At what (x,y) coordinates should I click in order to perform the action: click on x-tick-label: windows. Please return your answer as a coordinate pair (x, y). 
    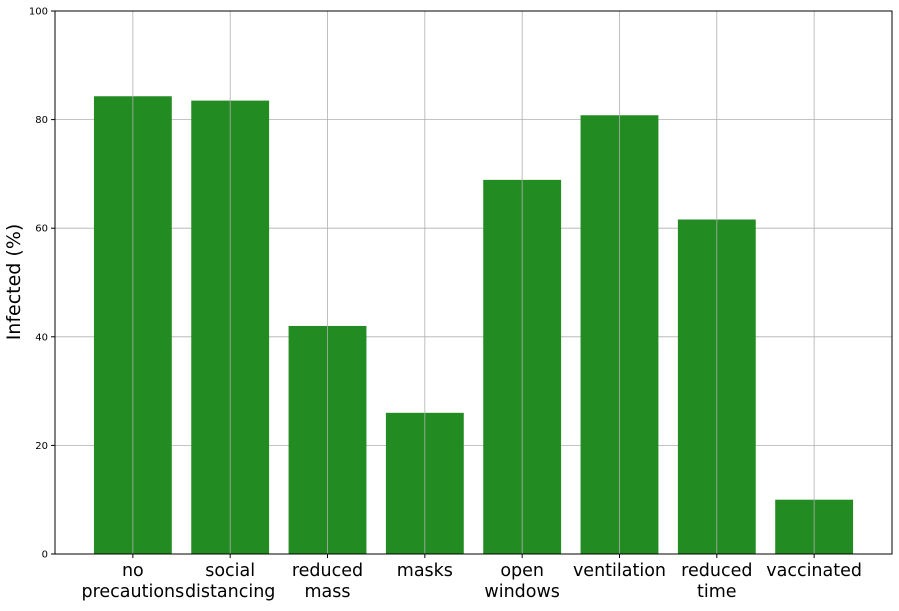
    Looking at the image, I should click on (522, 592).